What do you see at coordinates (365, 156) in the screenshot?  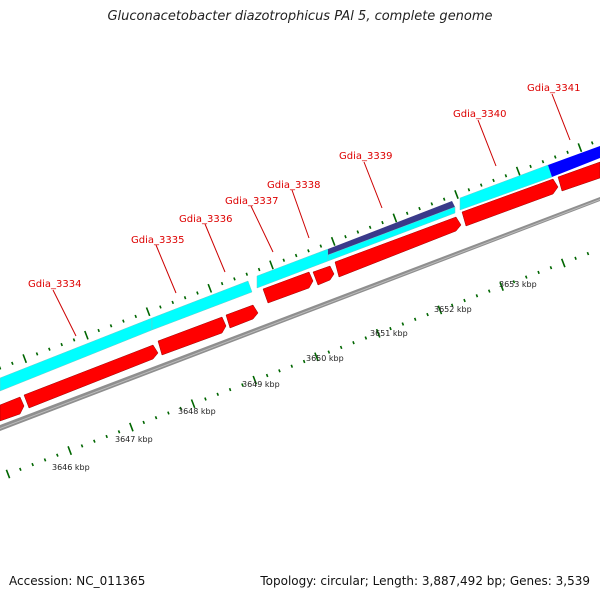 I see `gene-label: Gdia_3339` at bounding box center [365, 156].